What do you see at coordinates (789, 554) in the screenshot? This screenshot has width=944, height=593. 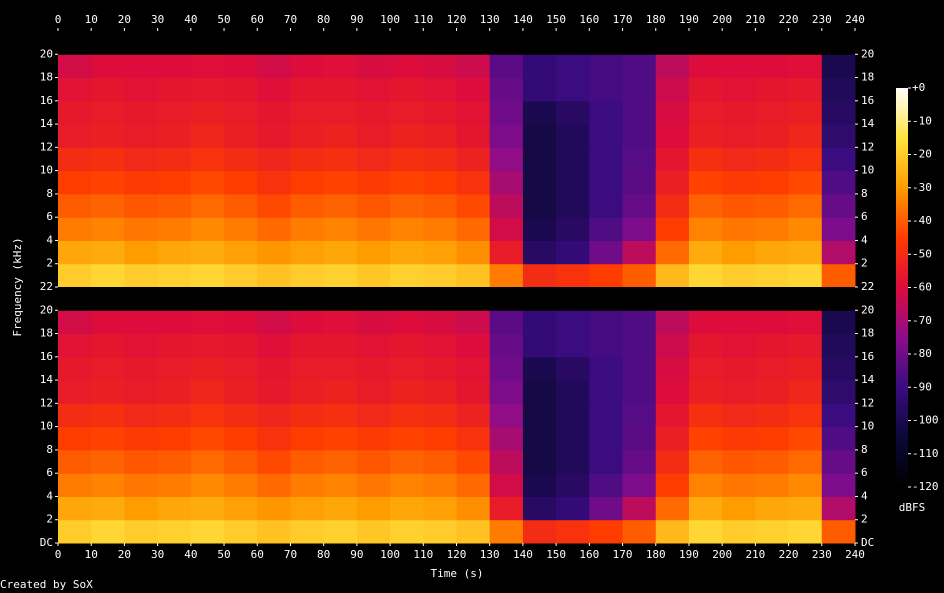 I see `x-tick-label: 220` at bounding box center [789, 554].